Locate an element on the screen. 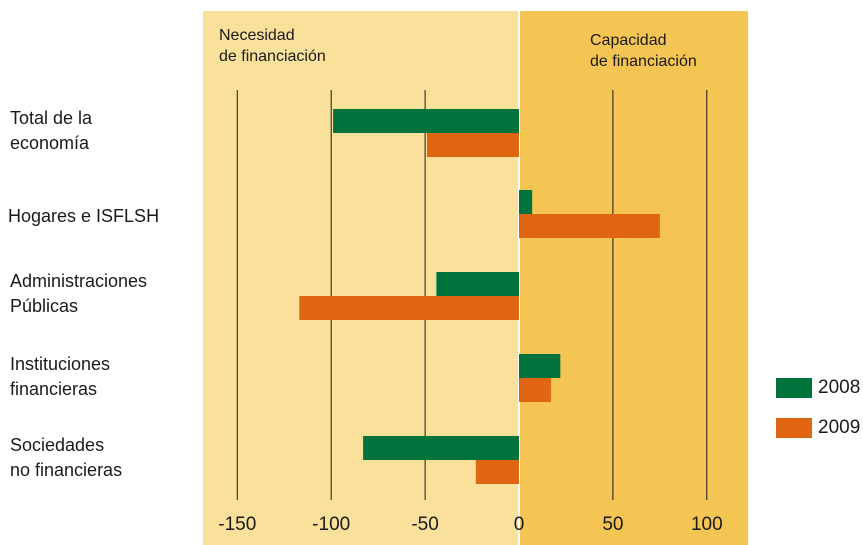 The image size is (863, 545). category-label-3: Administraciones Públicas is located at coordinates (79, 293).